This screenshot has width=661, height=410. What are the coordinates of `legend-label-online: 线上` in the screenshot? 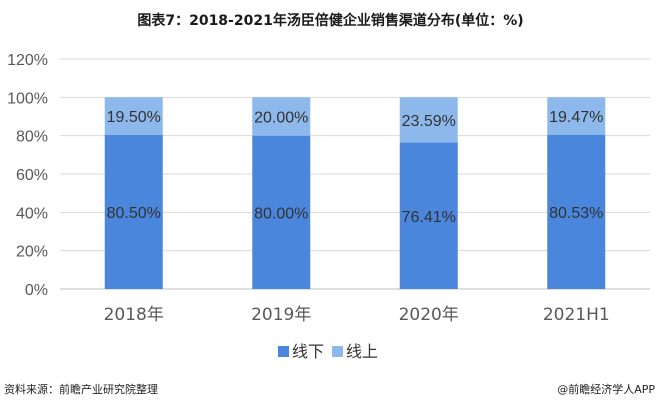 It's located at (362, 351).